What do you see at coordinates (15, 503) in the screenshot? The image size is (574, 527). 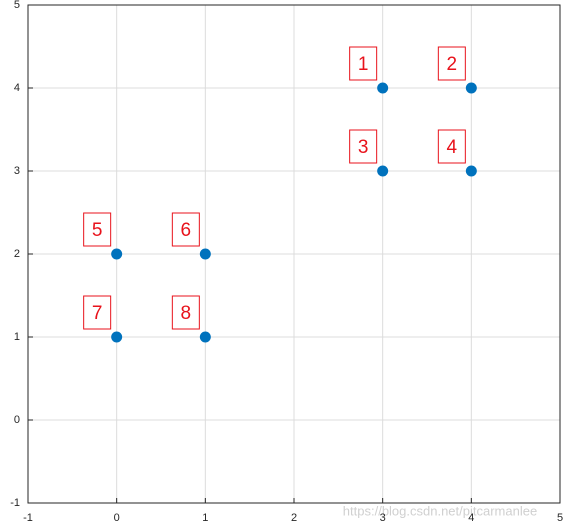 I see `y-tick-label: -1` at bounding box center [15, 503].